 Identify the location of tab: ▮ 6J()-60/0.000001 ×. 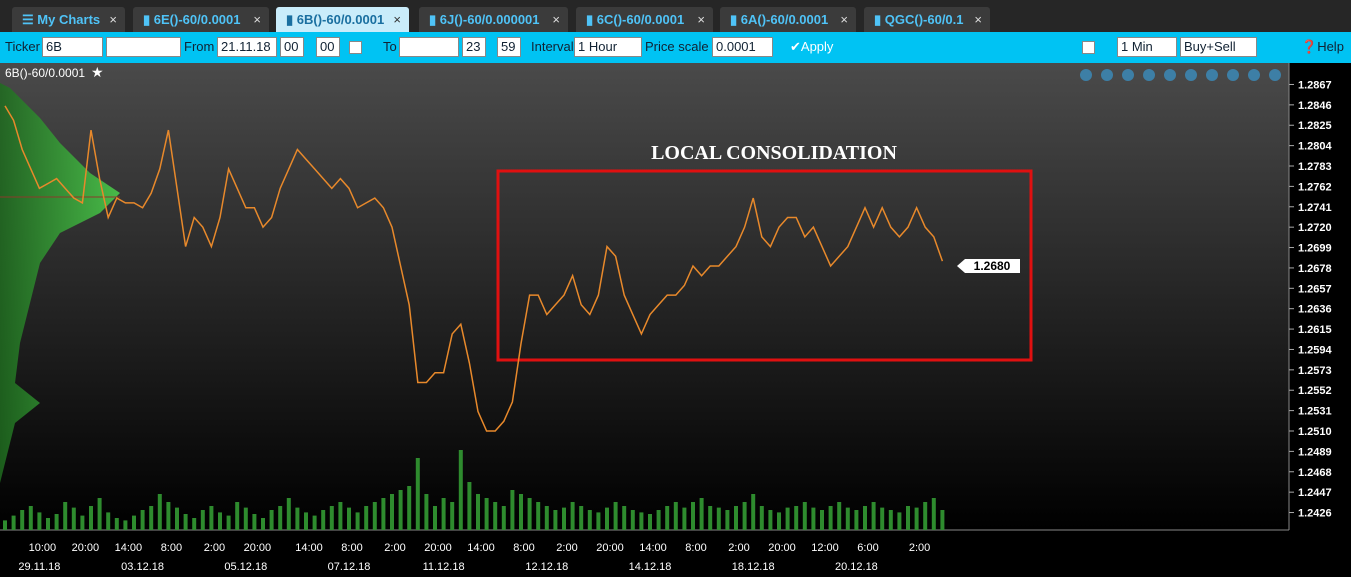
(493, 19).